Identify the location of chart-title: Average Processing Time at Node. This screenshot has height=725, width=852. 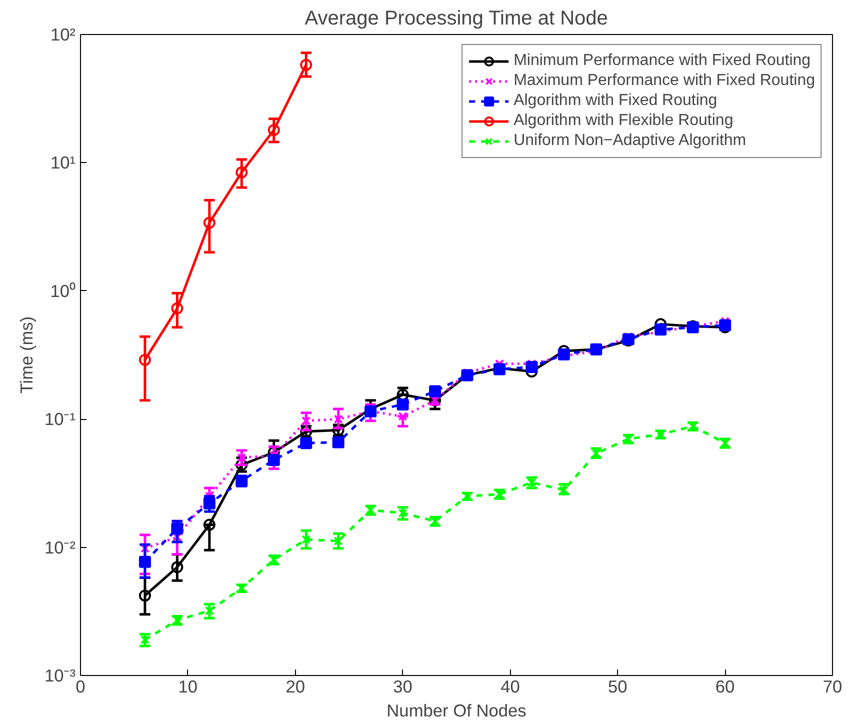
(456, 19).